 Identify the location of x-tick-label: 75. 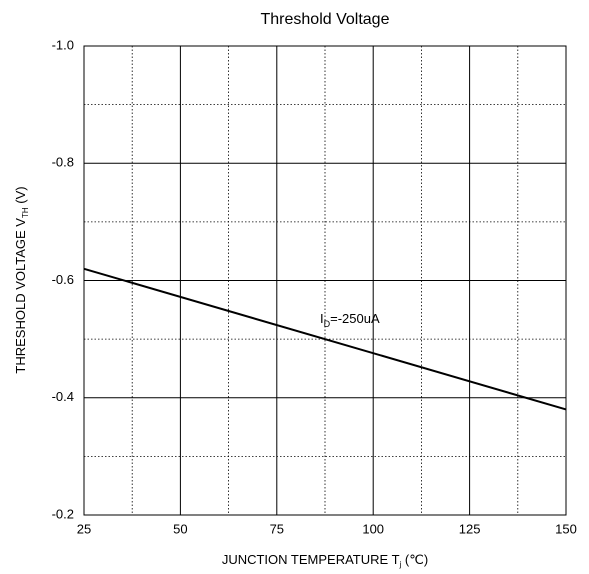
(277, 528).